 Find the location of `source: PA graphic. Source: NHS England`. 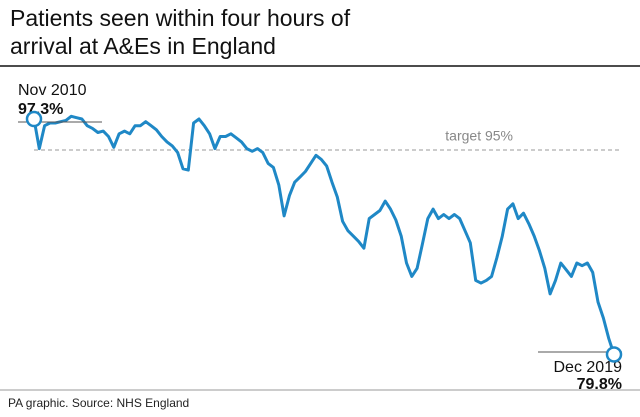

source: PA graphic. Source: NHS England is located at coordinates (98, 403).